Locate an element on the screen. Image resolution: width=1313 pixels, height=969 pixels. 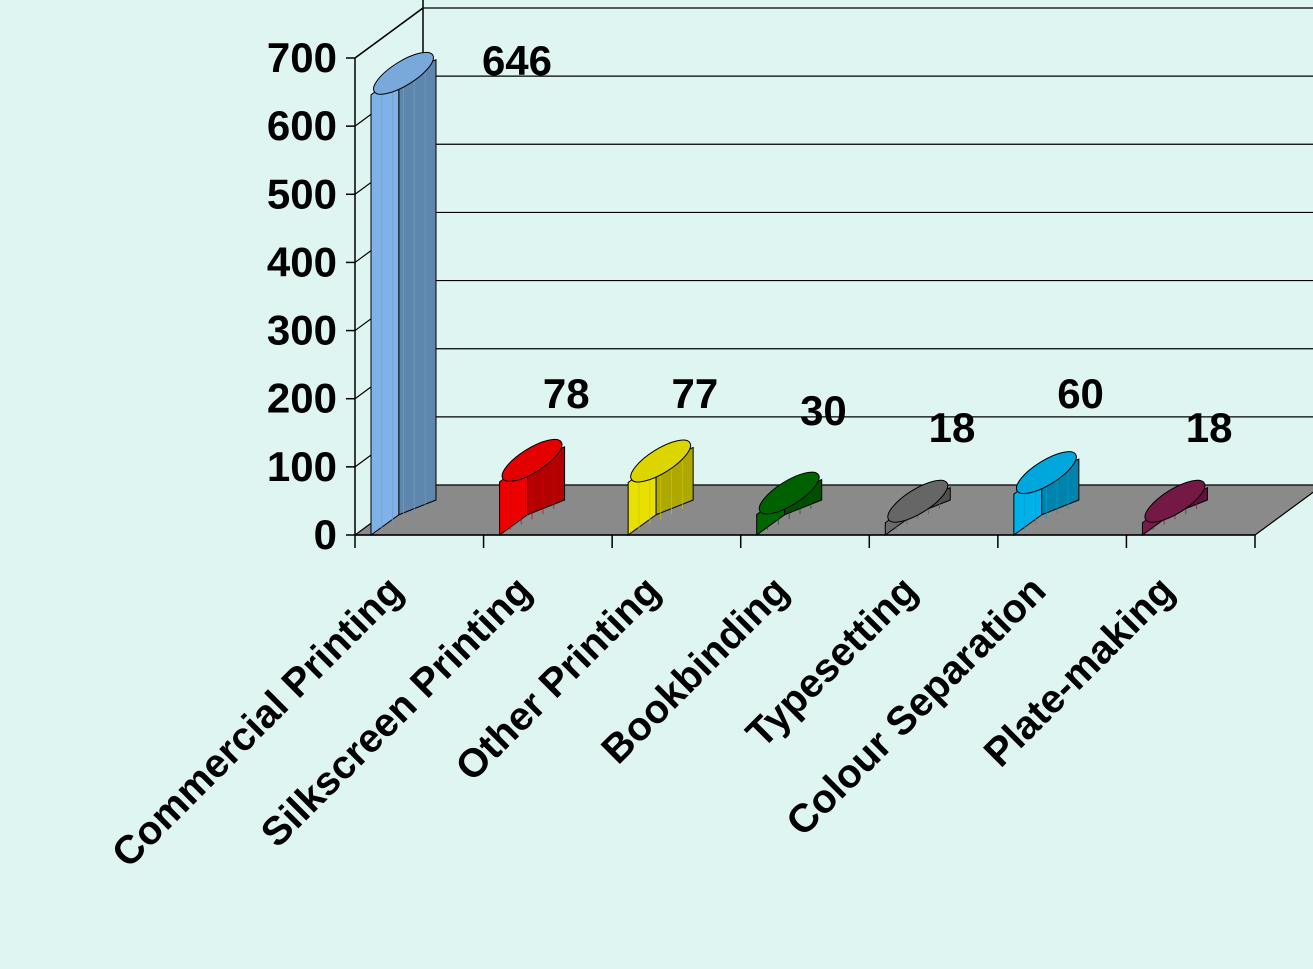
bar-side-face is located at coordinates (417, 287).